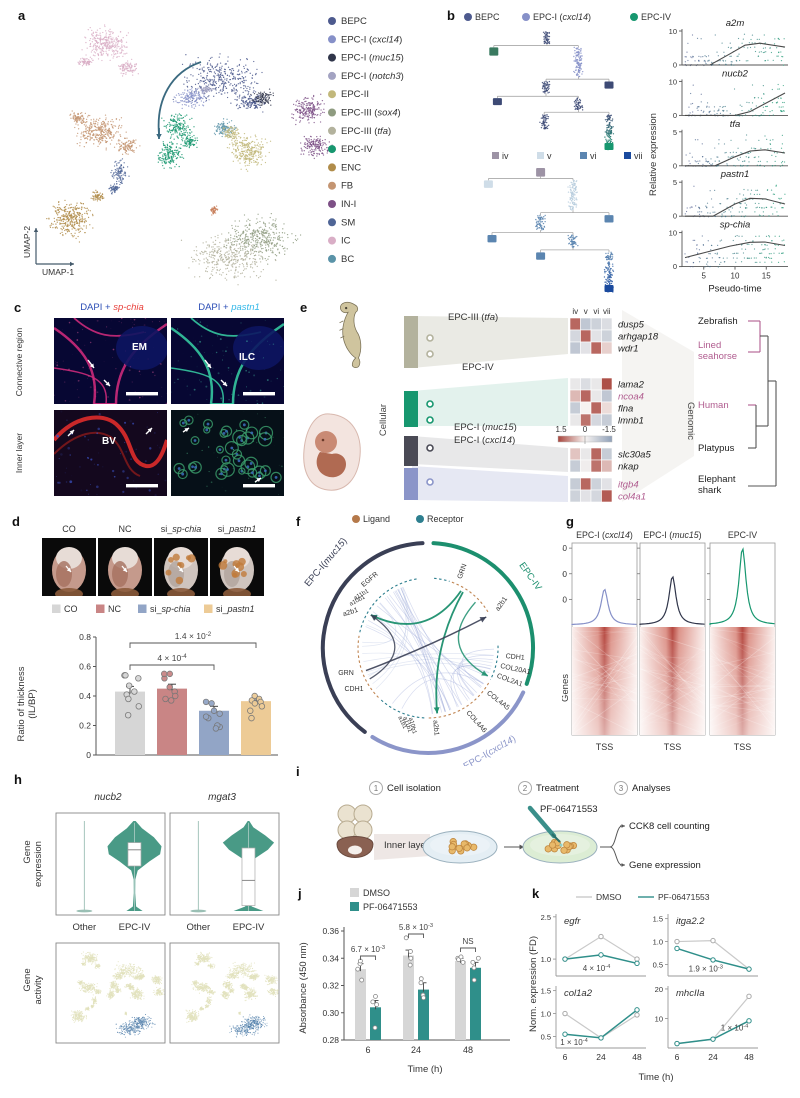 The width and height of the screenshot is (800, 1098). Describe the element at coordinates (177, 155) in the screenshot. I see `umap-plot: UMAP-2 UMAP-1` at that location.